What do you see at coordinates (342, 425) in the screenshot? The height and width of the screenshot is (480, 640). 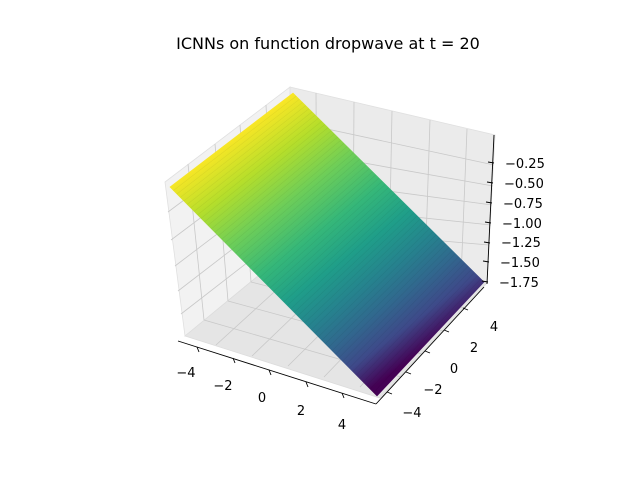 I see `x-tick-label: 4` at bounding box center [342, 425].